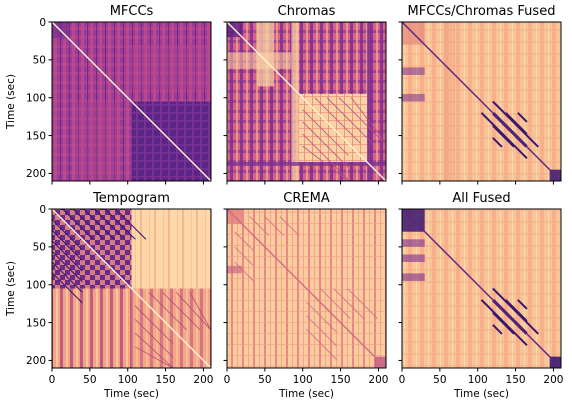 Image resolution: width=572 pixels, height=409 pixels. Describe the element at coordinates (42, 210) in the screenshot. I see `y-tick-label: 0` at that location.